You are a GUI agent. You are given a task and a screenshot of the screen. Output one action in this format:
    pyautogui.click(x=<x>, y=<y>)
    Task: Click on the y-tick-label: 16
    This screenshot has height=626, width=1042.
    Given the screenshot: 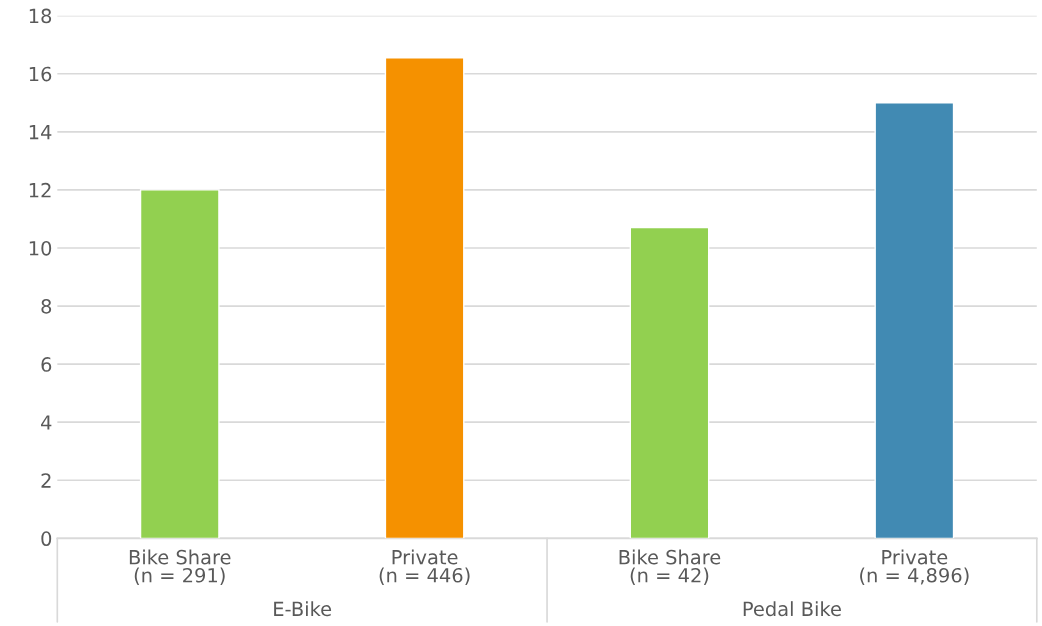 What is the action you would take?
    pyautogui.click(x=40, y=74)
    